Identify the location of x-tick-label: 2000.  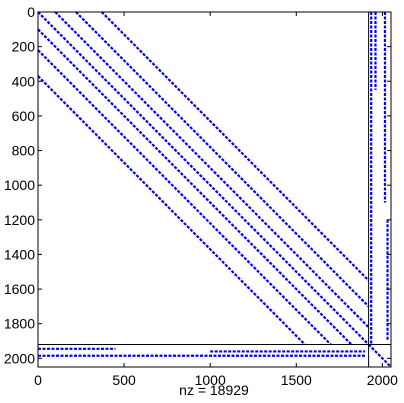
(382, 380).